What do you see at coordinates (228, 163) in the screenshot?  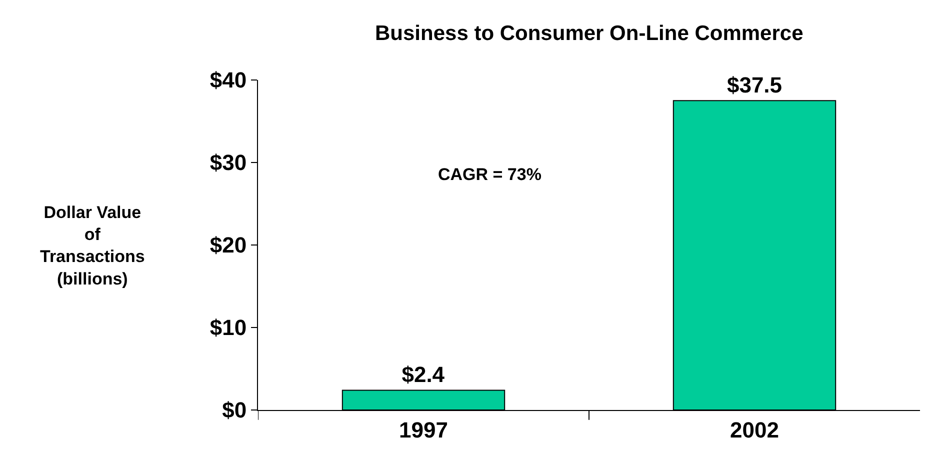 I see `y-tick-label: $30` at bounding box center [228, 163].